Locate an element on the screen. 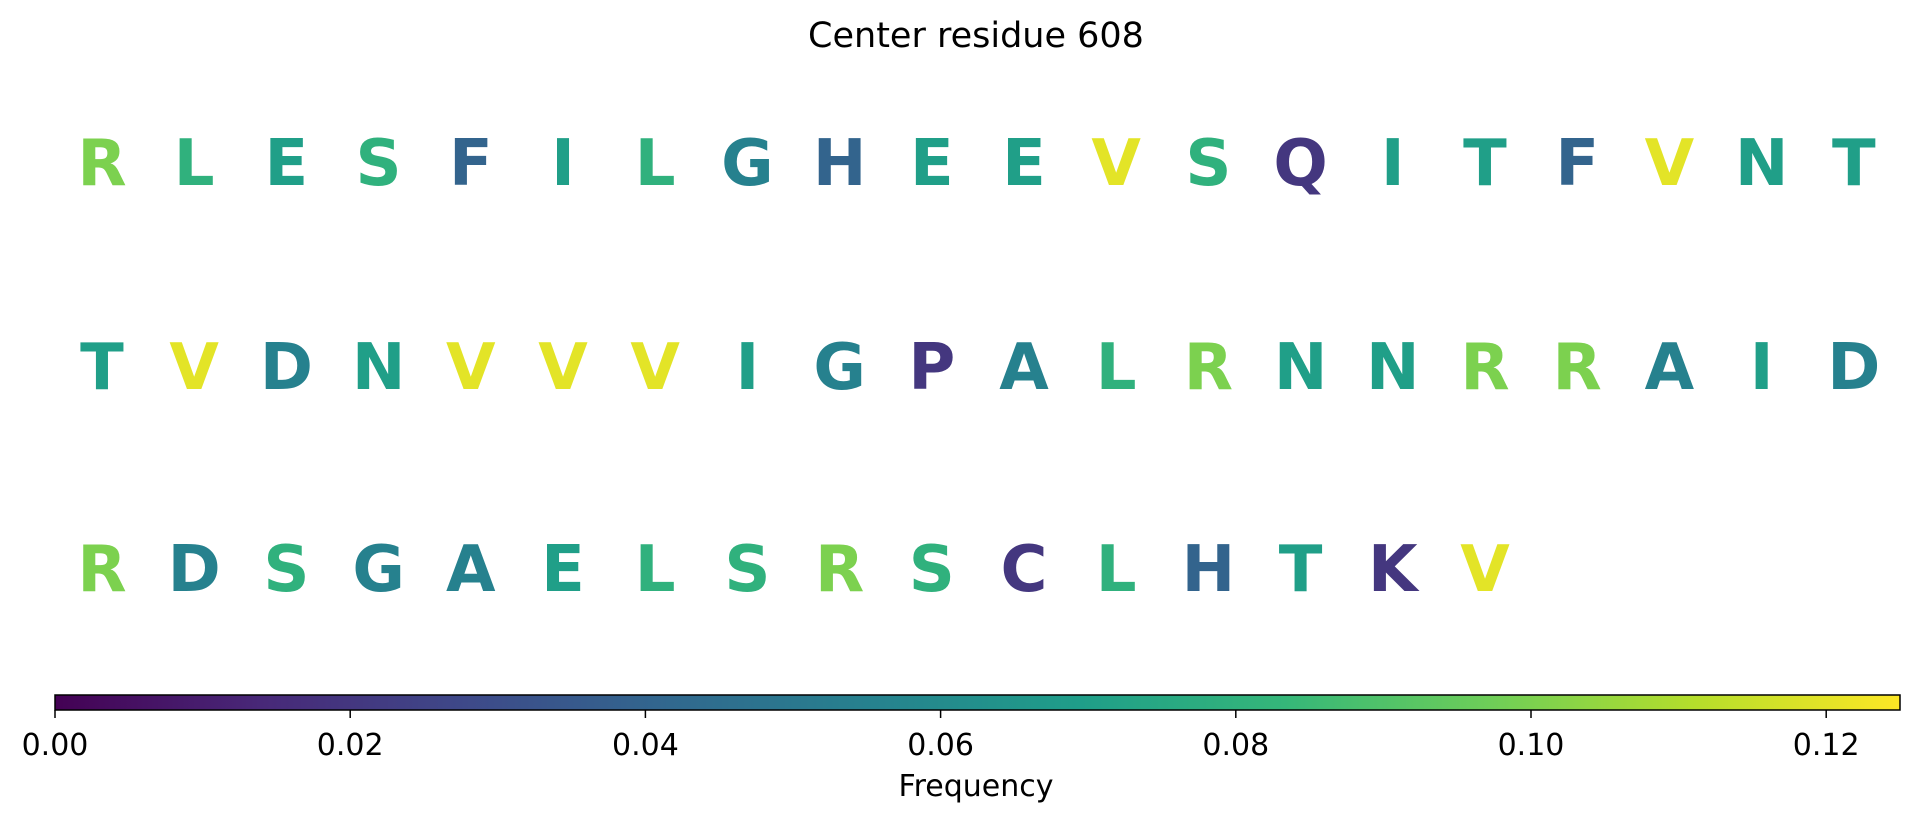 This screenshot has height=822, width=1917. colorbar-ticks: 0.00 0.02 0.04 0.06 0.08 0.10 0.12 is located at coordinates (941, 736).